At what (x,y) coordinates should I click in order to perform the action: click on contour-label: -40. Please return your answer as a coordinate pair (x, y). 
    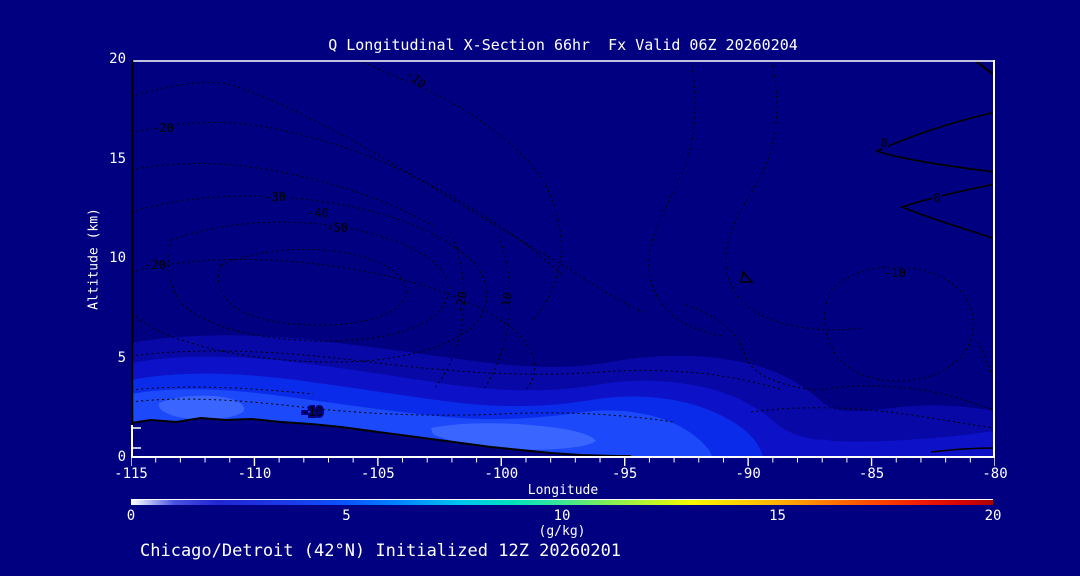
    Looking at the image, I should click on (318, 213).